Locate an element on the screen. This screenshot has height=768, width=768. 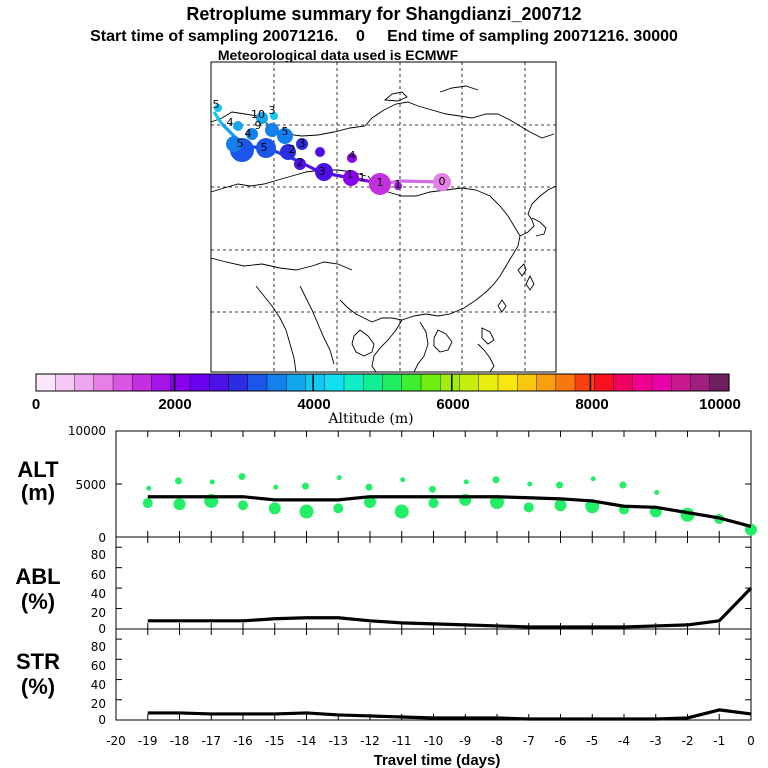
x-tick-label: -2 is located at coordinates (688, 741).